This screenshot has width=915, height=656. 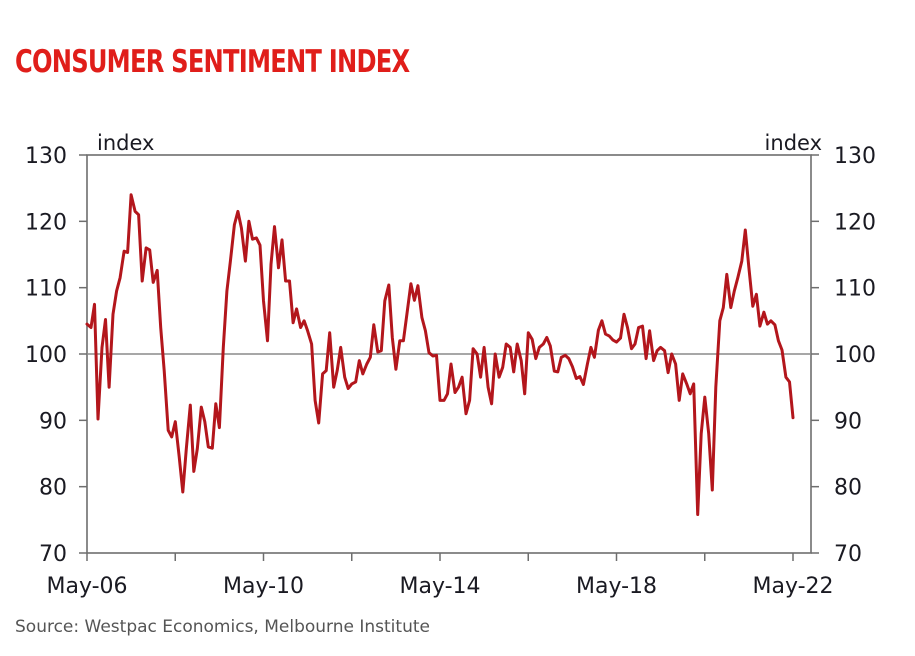 I want to click on right-y-tick-label: 100, so click(x=855, y=355).